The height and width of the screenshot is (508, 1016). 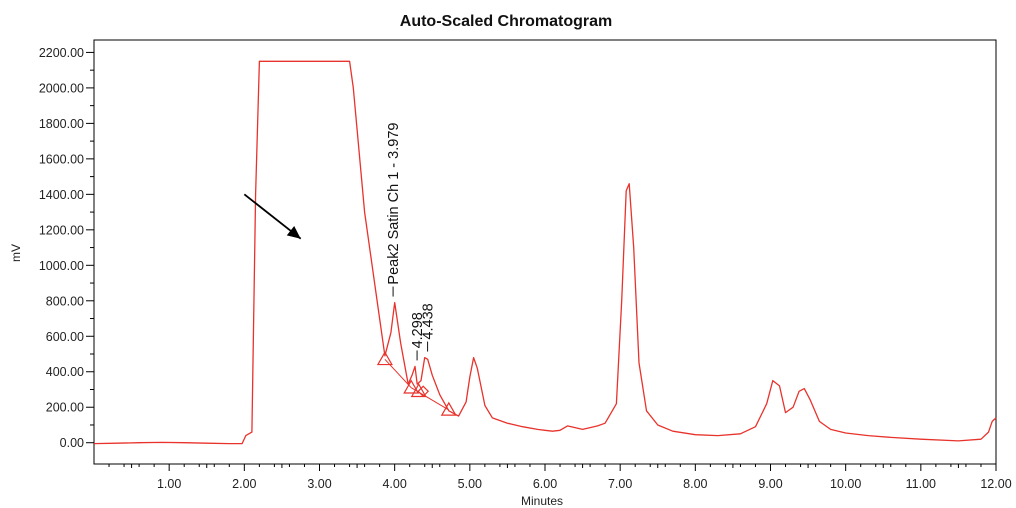 I want to click on pointer-arrow, so click(x=272, y=216).